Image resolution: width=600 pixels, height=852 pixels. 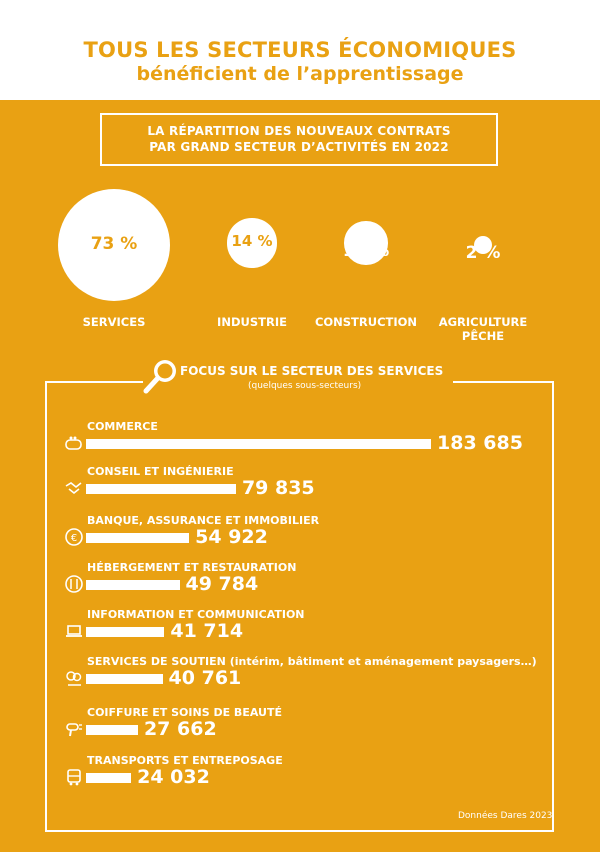 What do you see at coordinates (74, 678) in the screenshot?
I see `tree-icon` at bounding box center [74, 678].